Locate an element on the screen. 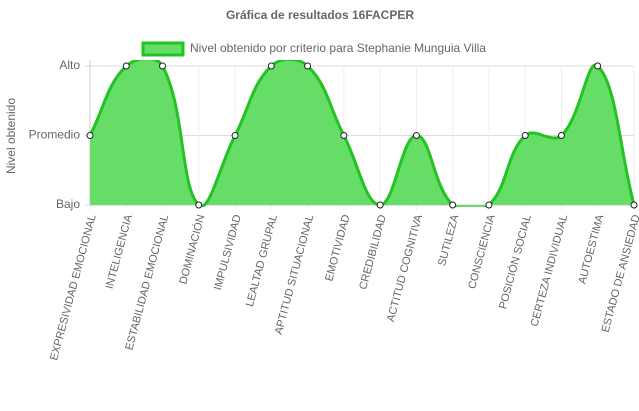 The image size is (639, 411). x-tick-label: ESTADO DE ANSIEDAD is located at coordinates (619, 273).